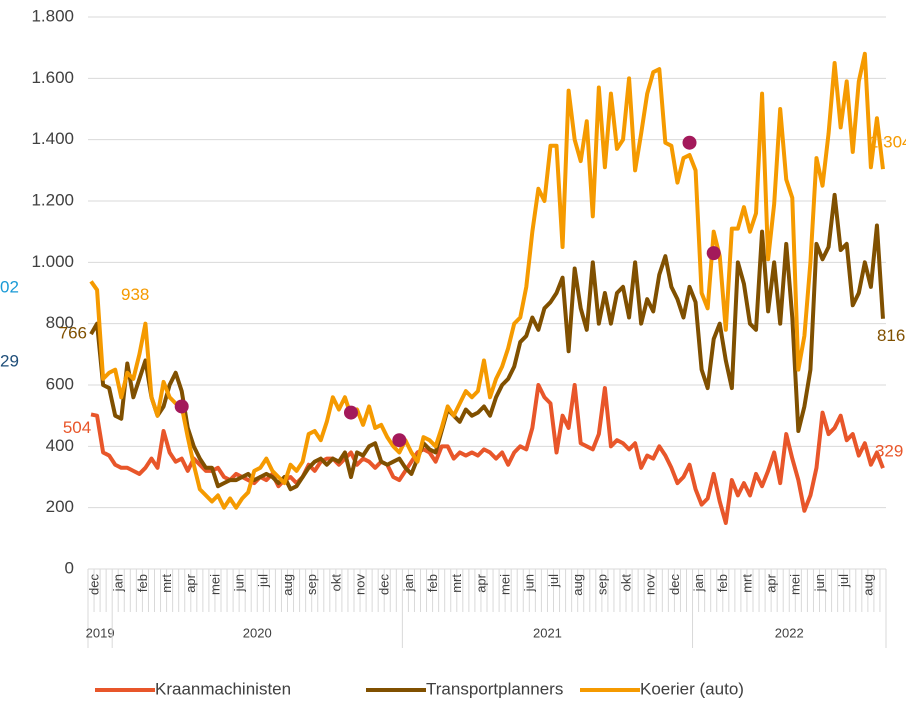 The image size is (906, 701). I want to click on annotation: 29, so click(9, 360).